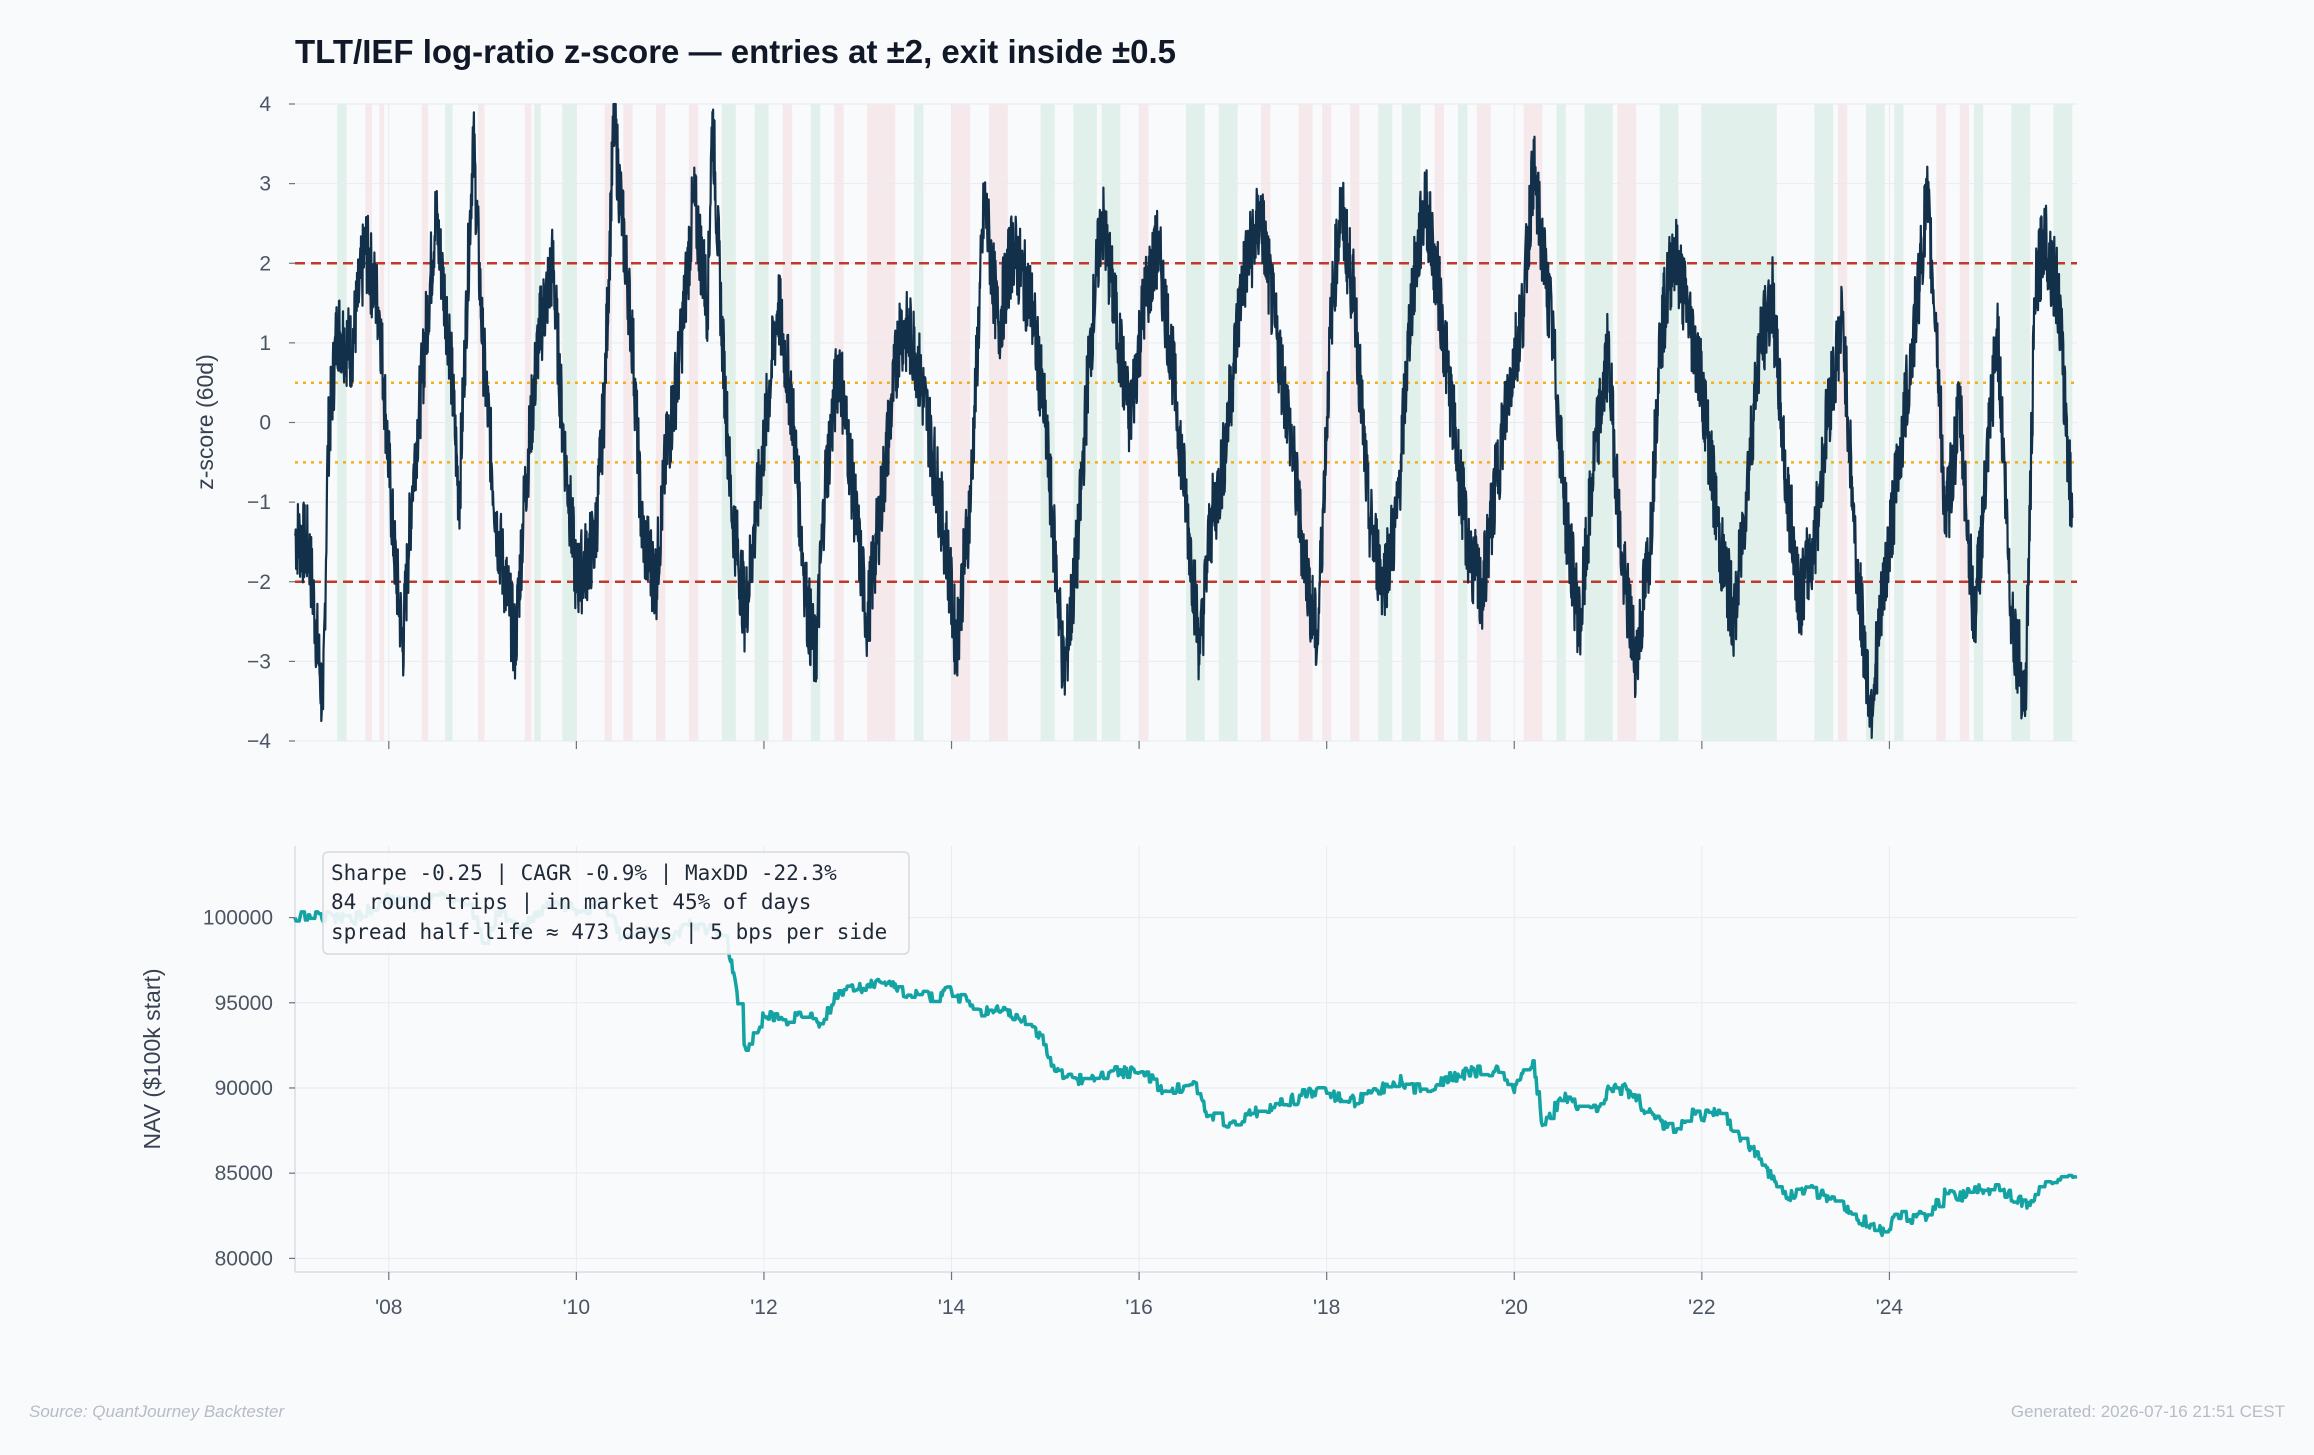 This screenshot has width=2314, height=1455. Describe the element at coordinates (205, 421) in the screenshot. I see `zscore-y-axis-label: z-score (60d)` at that location.